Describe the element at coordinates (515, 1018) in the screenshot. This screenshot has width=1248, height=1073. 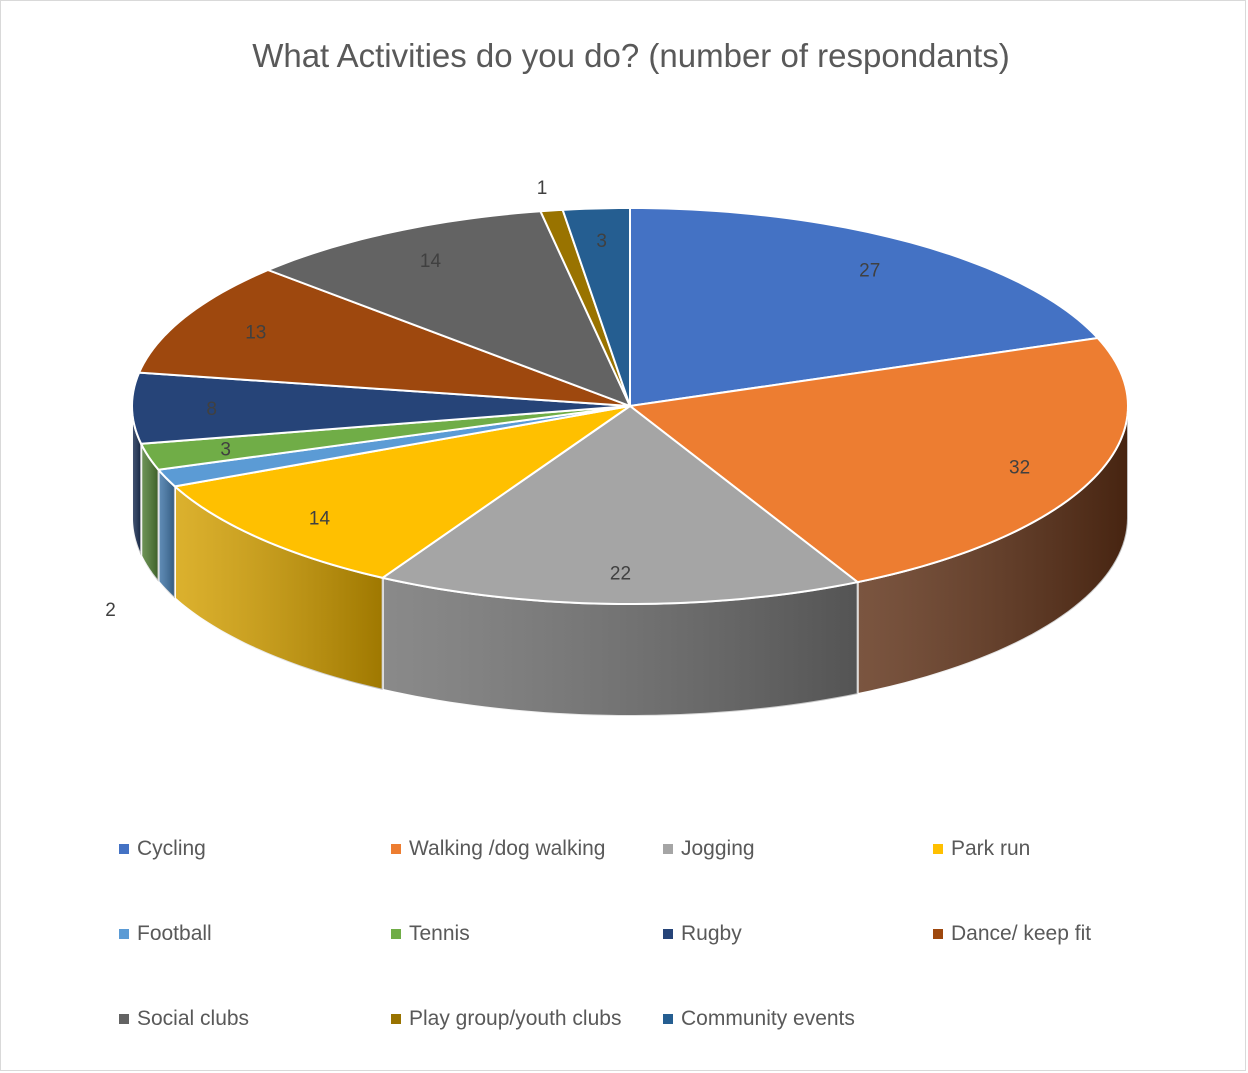
I see `legend-label: Play group/youth clubs` at that location.